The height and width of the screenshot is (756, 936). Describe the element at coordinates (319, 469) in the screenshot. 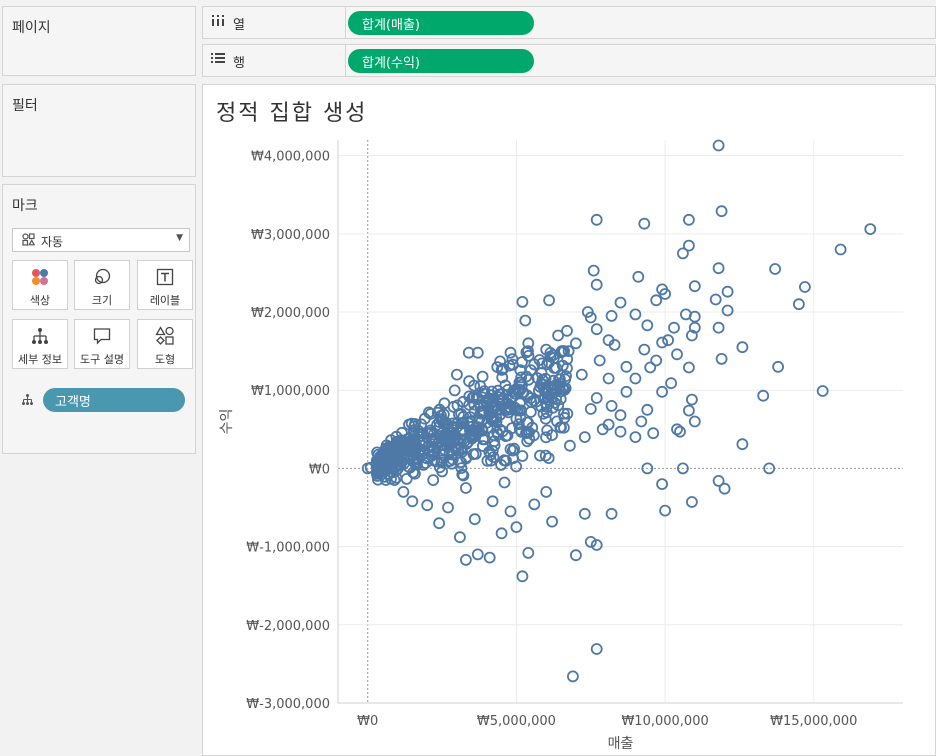

I see `y-tick-label: ₩0` at that location.